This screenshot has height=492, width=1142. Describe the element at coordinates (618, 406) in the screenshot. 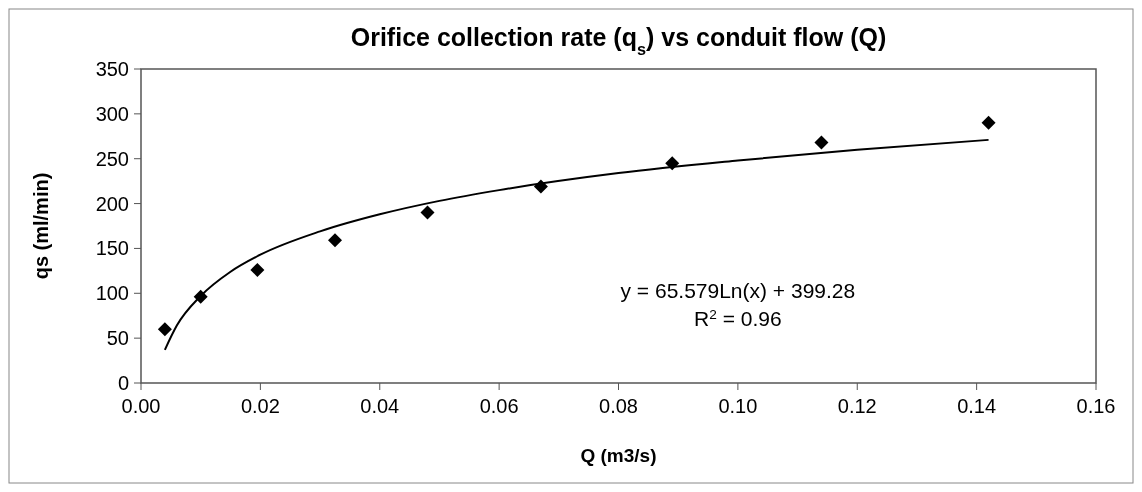

I see `x-tick-label: 0.08` at that location.